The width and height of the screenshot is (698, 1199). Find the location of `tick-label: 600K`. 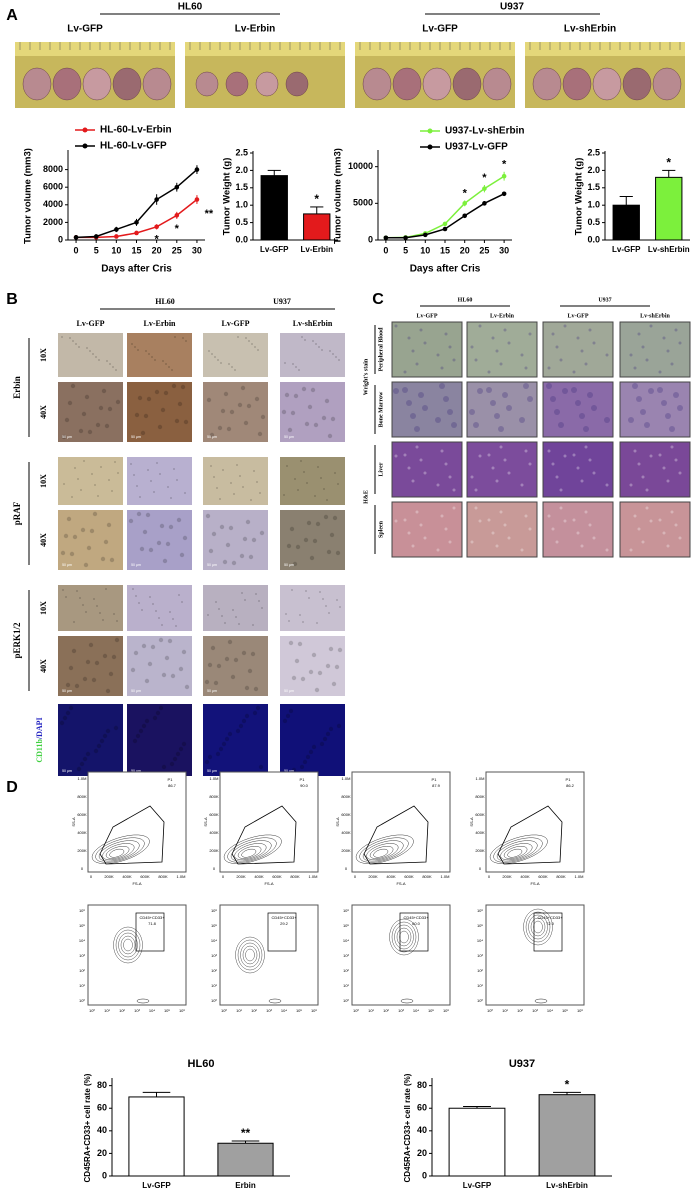

tick-label: 600K is located at coordinates (346, 814).